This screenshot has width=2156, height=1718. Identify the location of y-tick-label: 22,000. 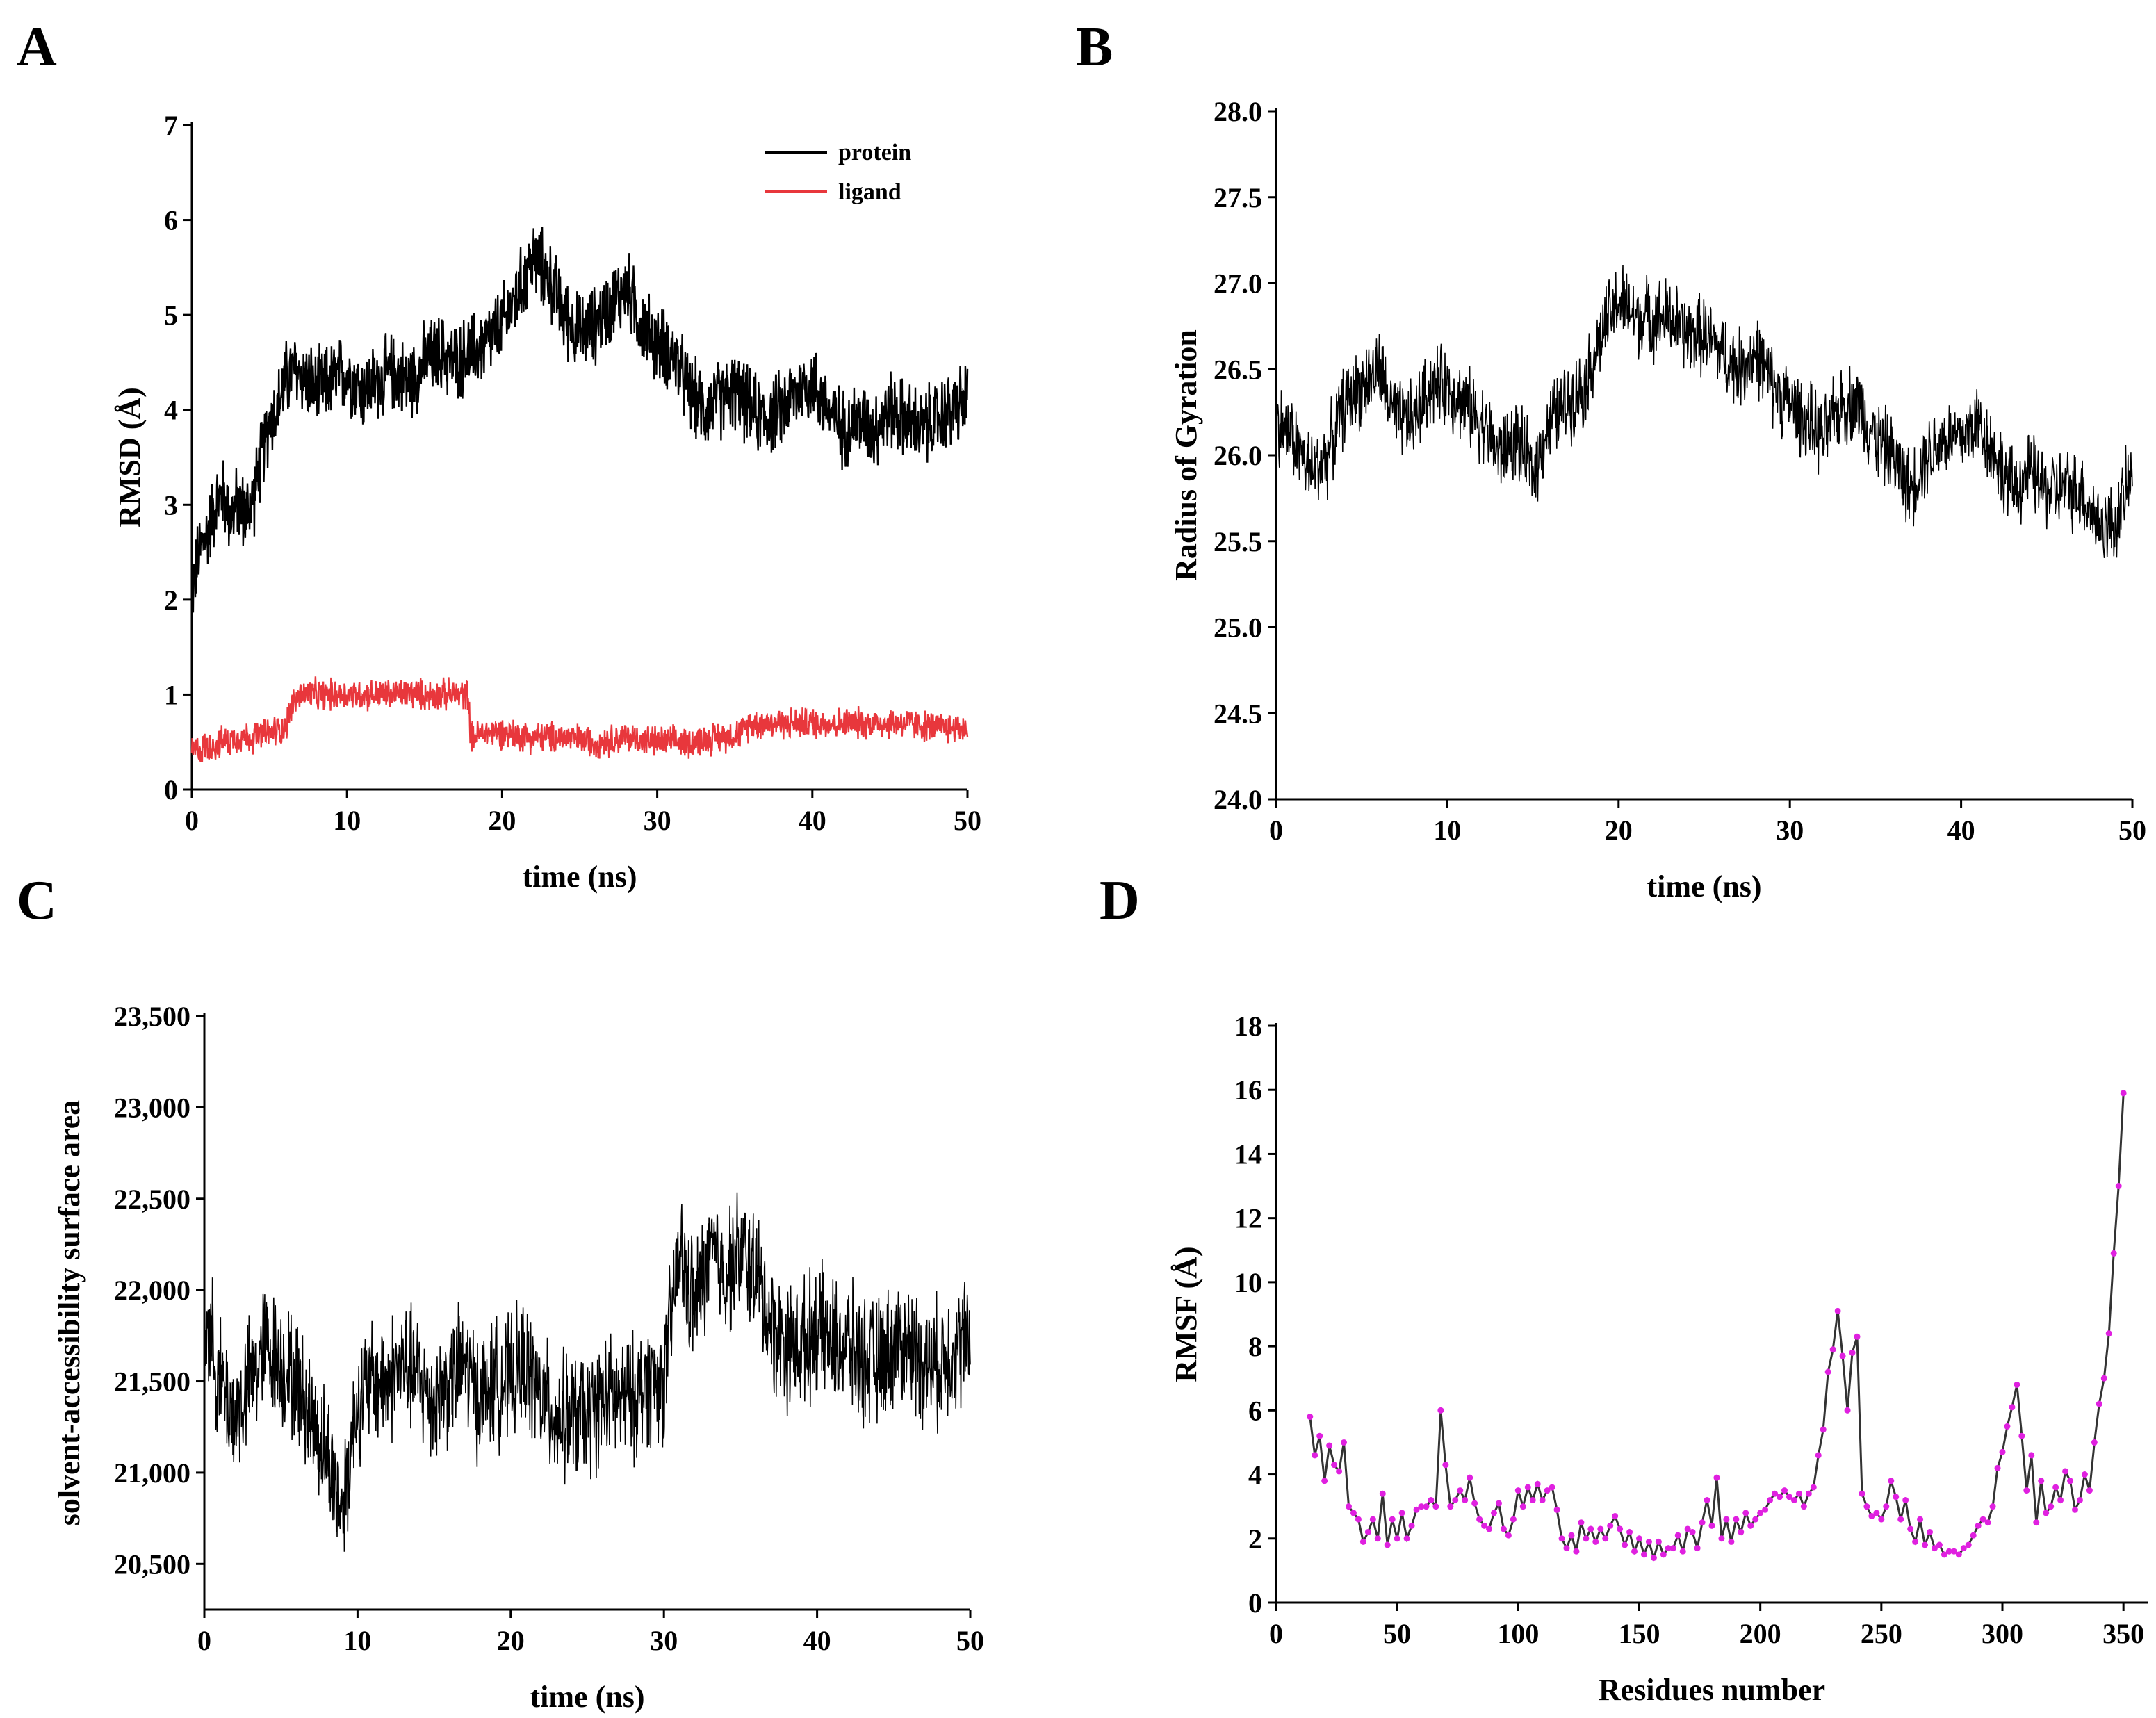
(152, 1290).